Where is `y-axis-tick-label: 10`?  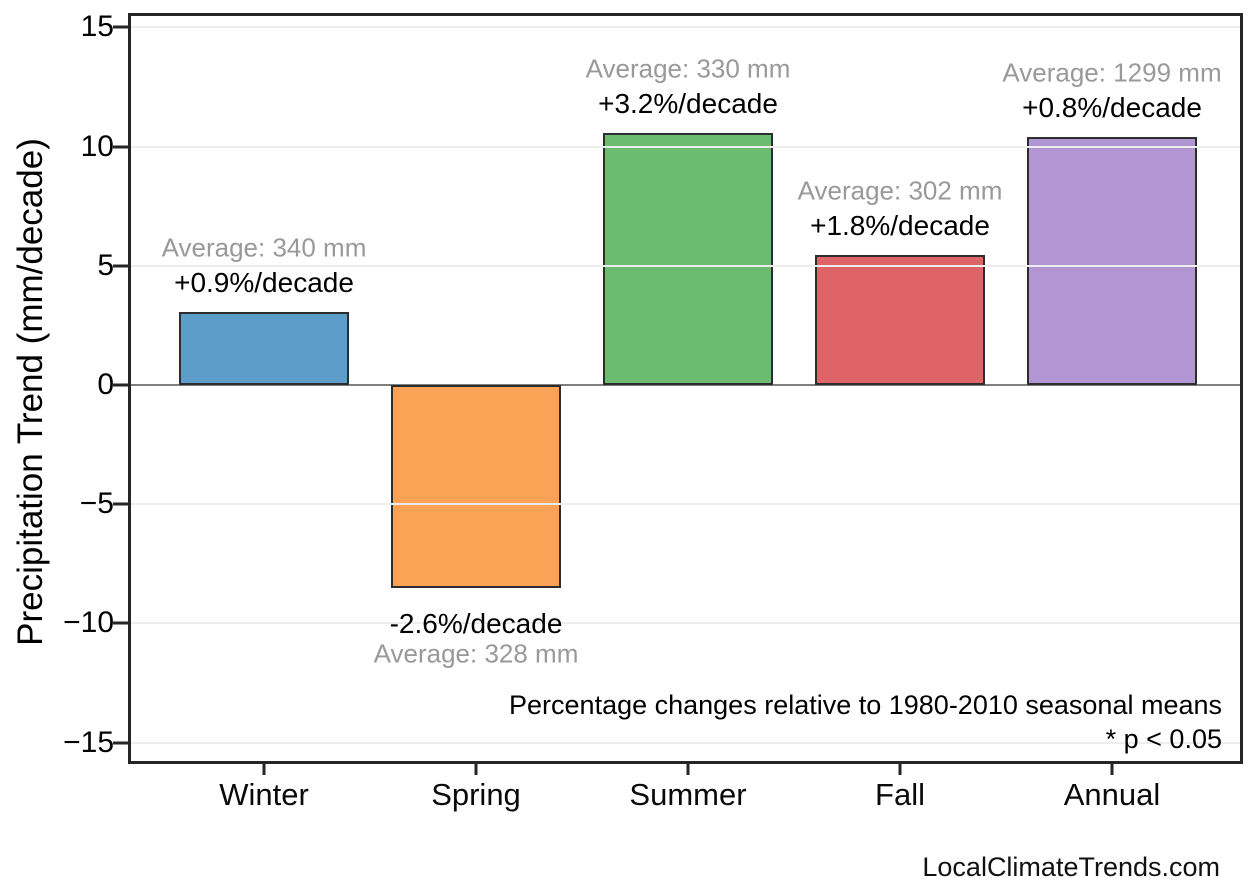 y-axis-tick-label: 10 is located at coordinates (97, 146).